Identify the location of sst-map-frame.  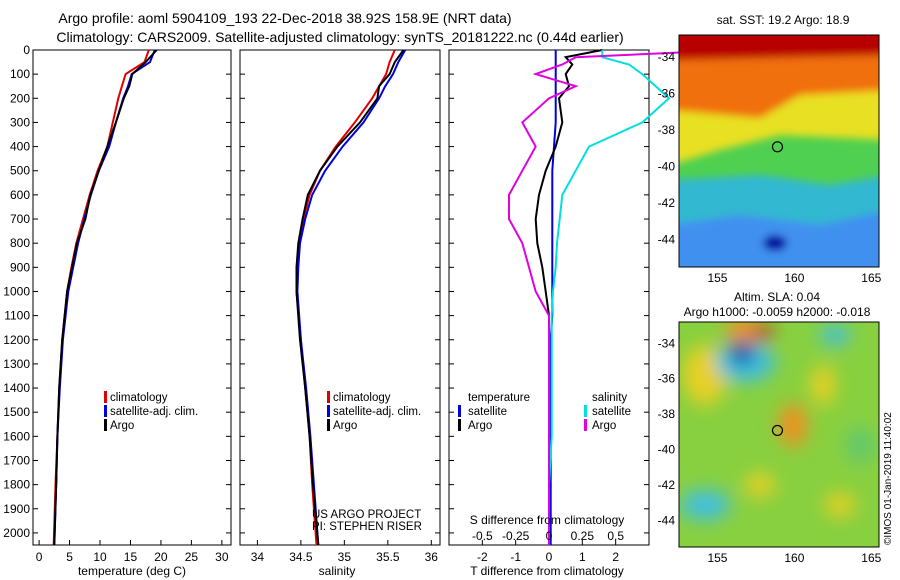
(779, 151).